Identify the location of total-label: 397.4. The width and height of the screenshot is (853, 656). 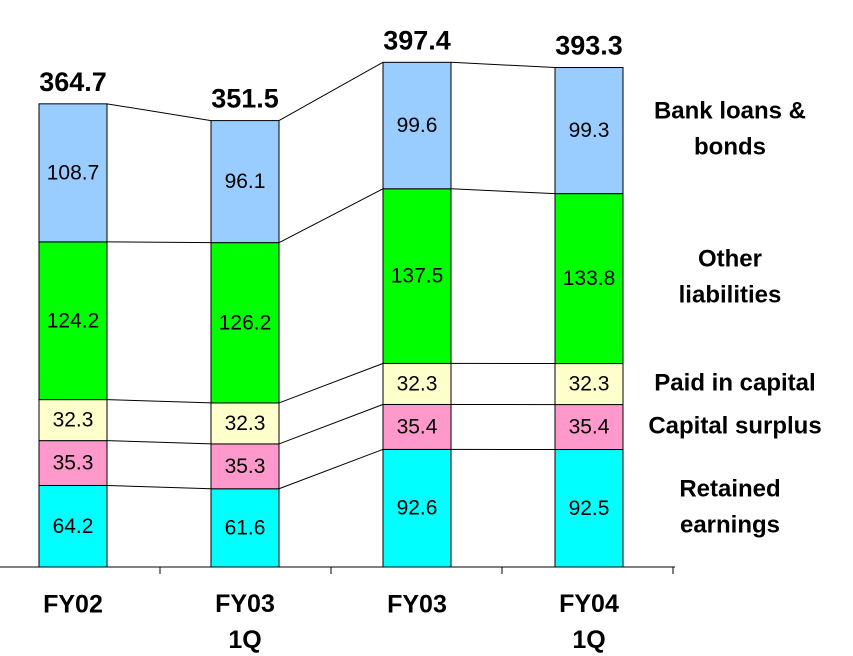
(417, 40).